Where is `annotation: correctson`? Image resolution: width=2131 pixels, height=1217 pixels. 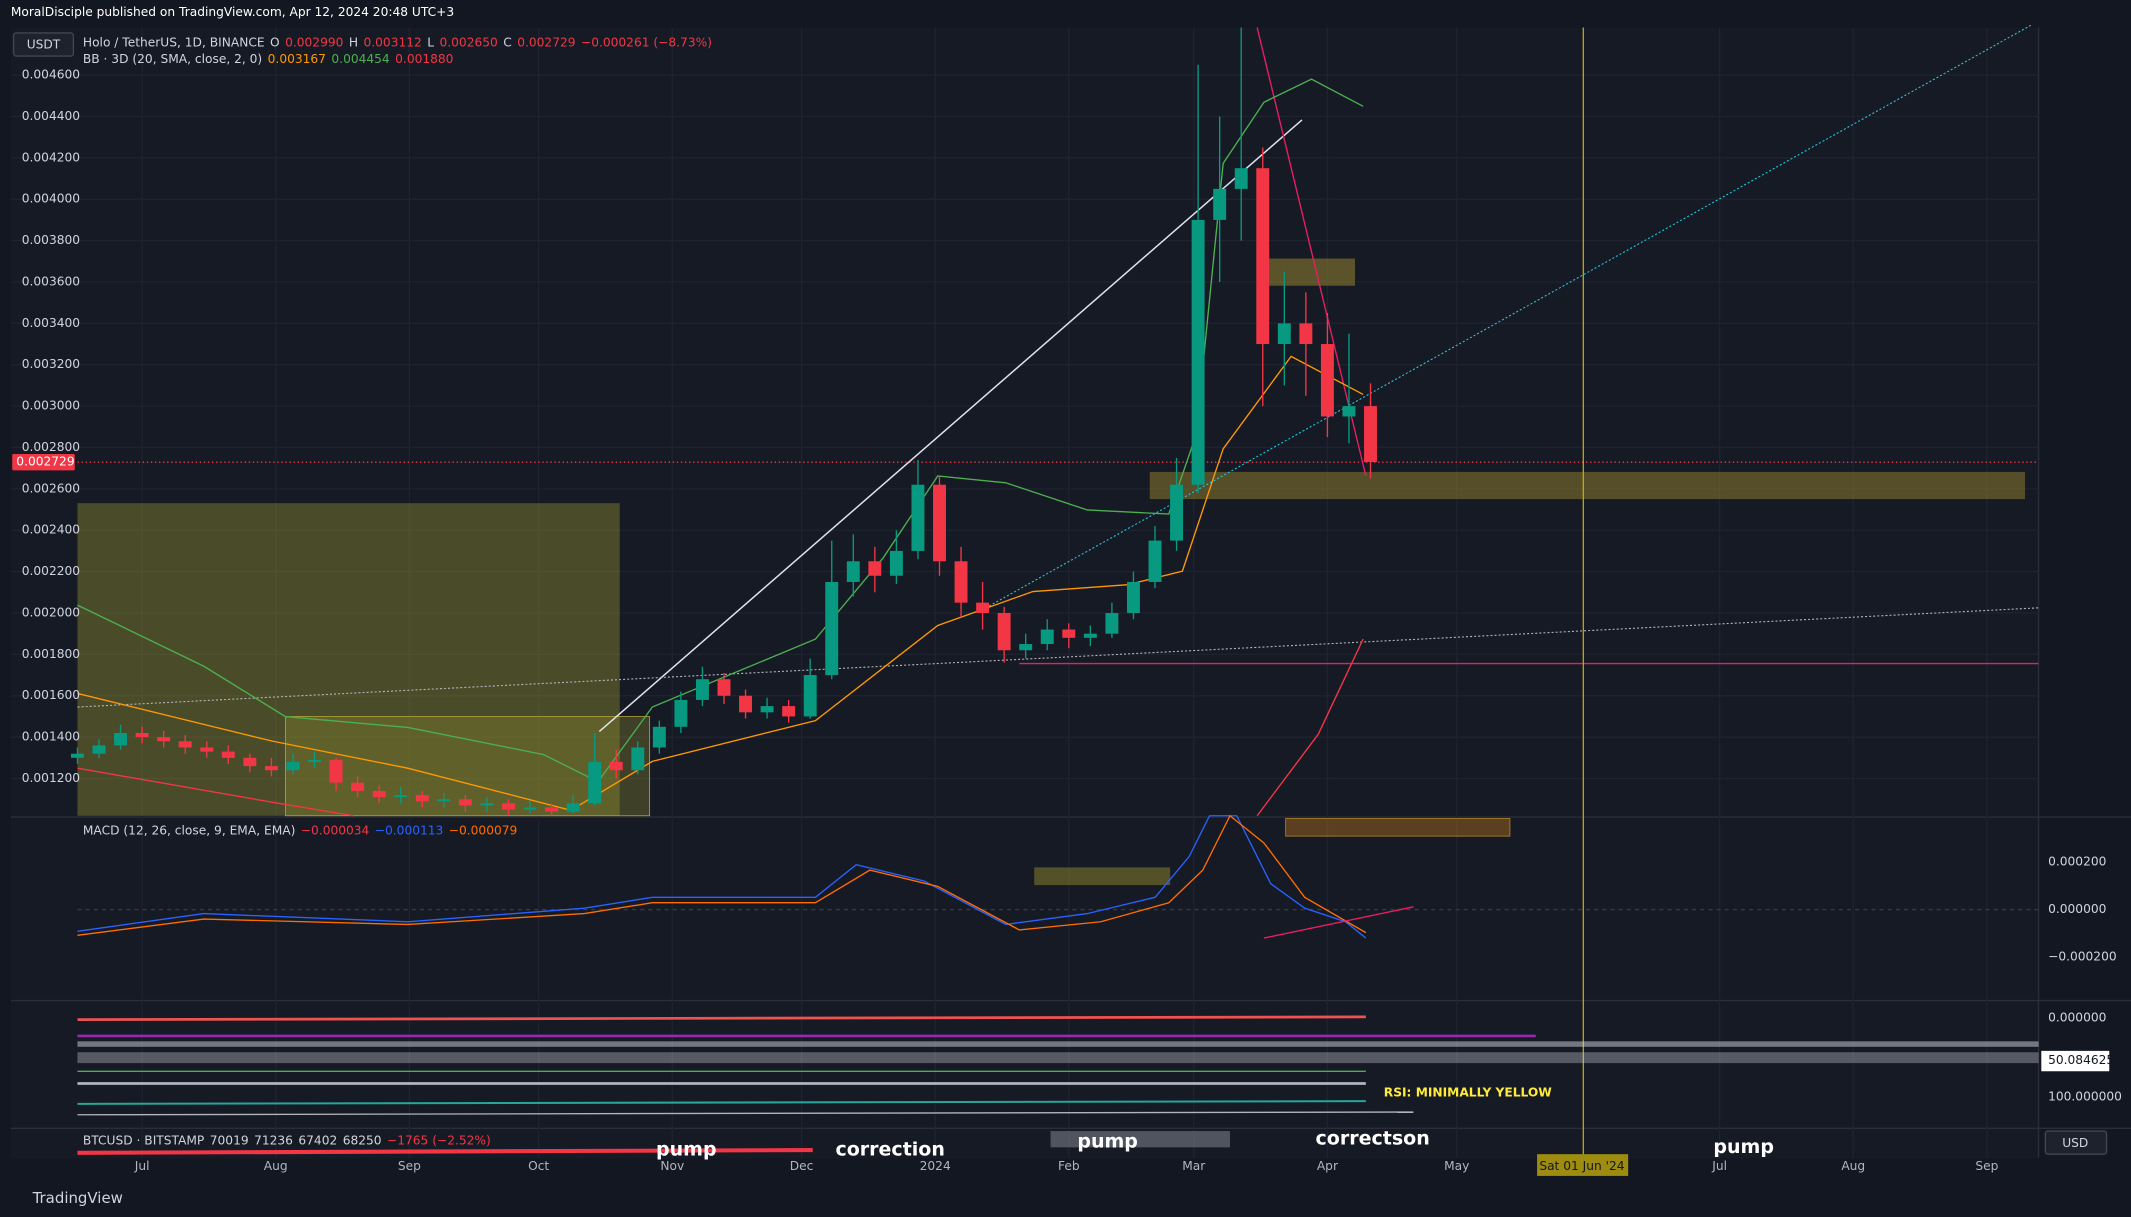
annotation: correctson is located at coordinates (1373, 1139).